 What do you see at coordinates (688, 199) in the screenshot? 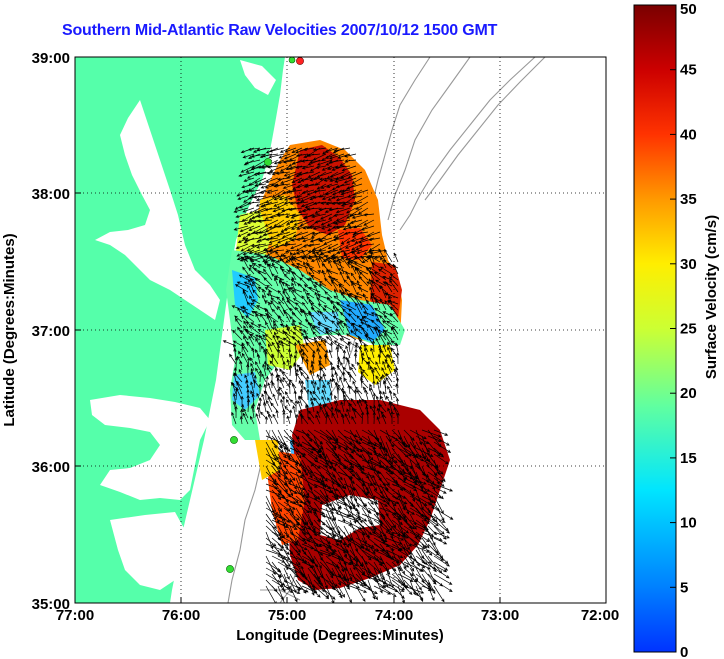
I see `colorbar-tick-label: 35` at bounding box center [688, 199].